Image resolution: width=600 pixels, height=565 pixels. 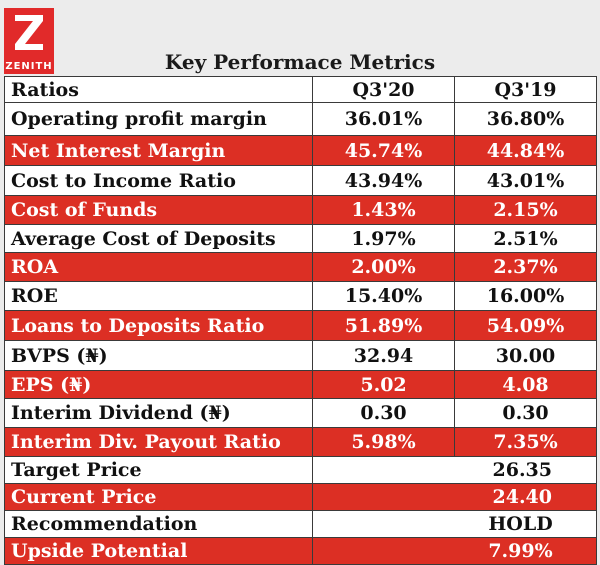 I want to click on metric-value-q3-20: 5.02, so click(x=383, y=384).